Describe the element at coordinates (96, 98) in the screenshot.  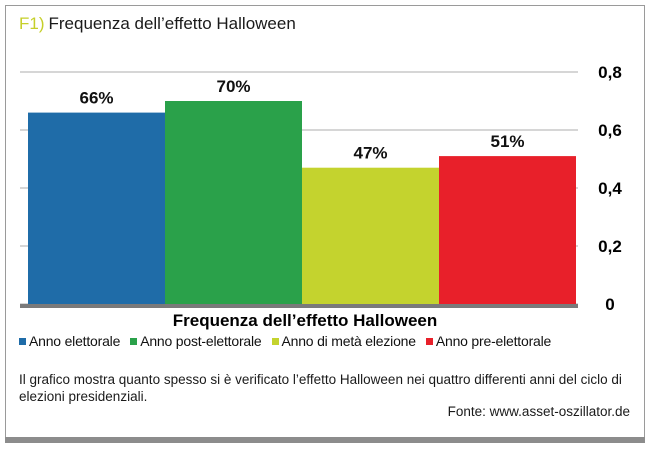
I see `data-label: 66%` at that location.